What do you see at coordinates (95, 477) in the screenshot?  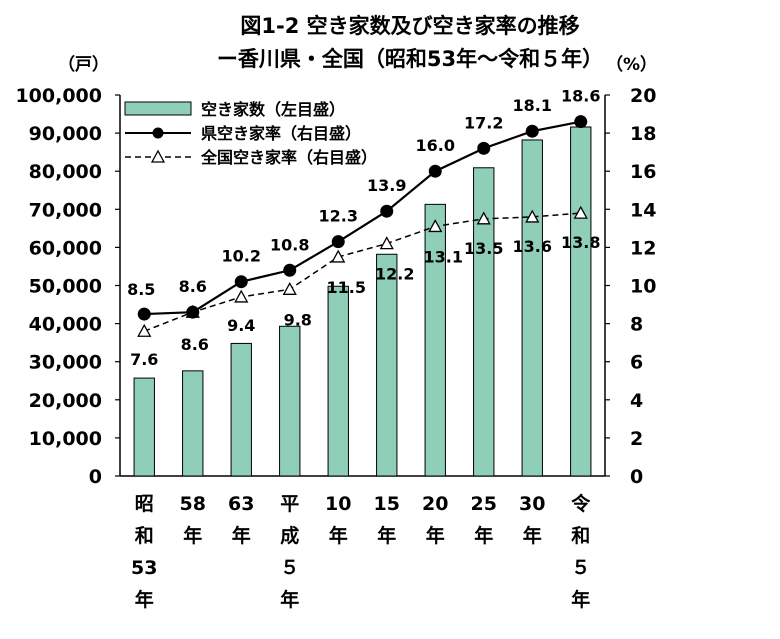 I see `left-tick-label: 0` at bounding box center [95, 477].